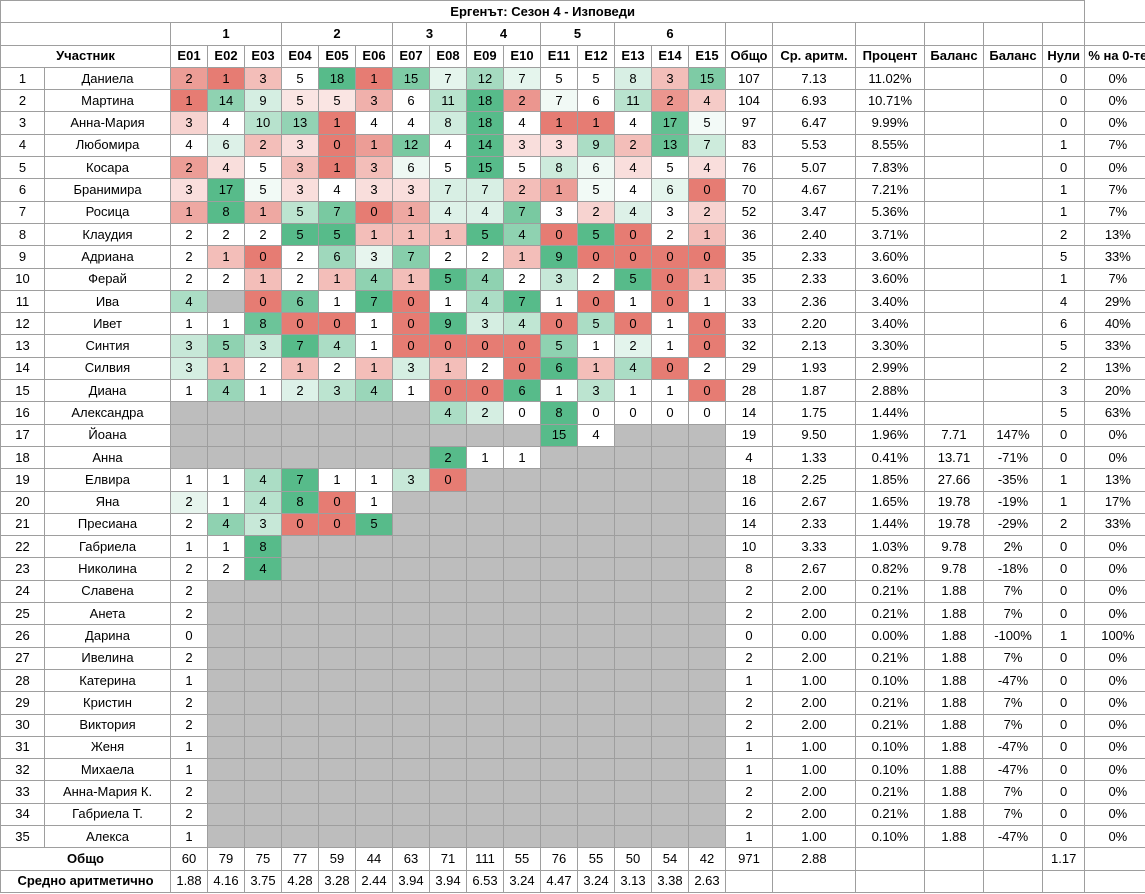 The width and height of the screenshot is (1145, 894). What do you see at coordinates (890, 502) in the screenshot?
I see `row-percent: 1.65%` at bounding box center [890, 502].